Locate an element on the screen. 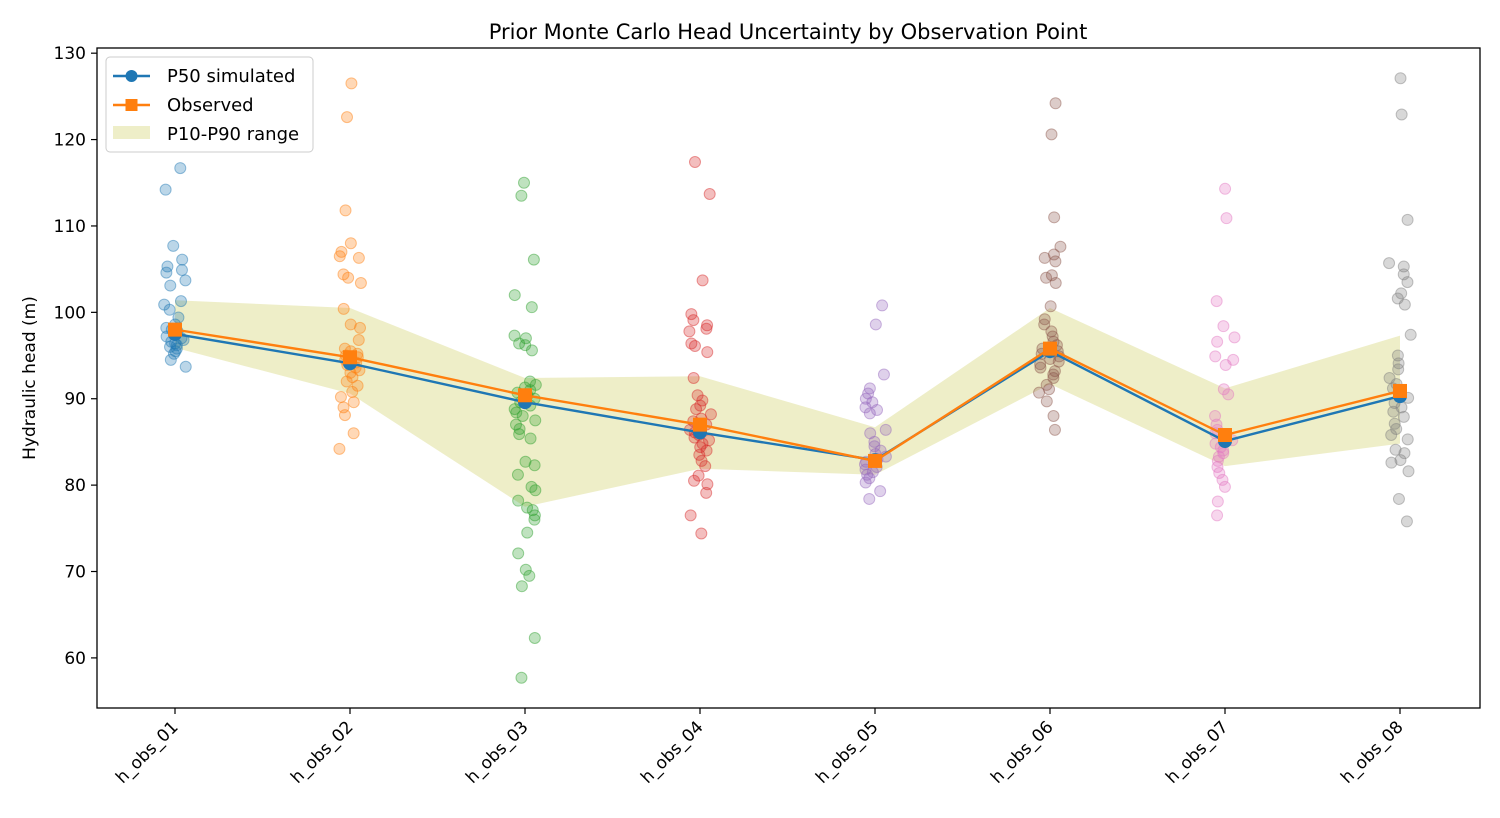 The image size is (1500, 818). legend-marker-observed is located at coordinates (131, 105).